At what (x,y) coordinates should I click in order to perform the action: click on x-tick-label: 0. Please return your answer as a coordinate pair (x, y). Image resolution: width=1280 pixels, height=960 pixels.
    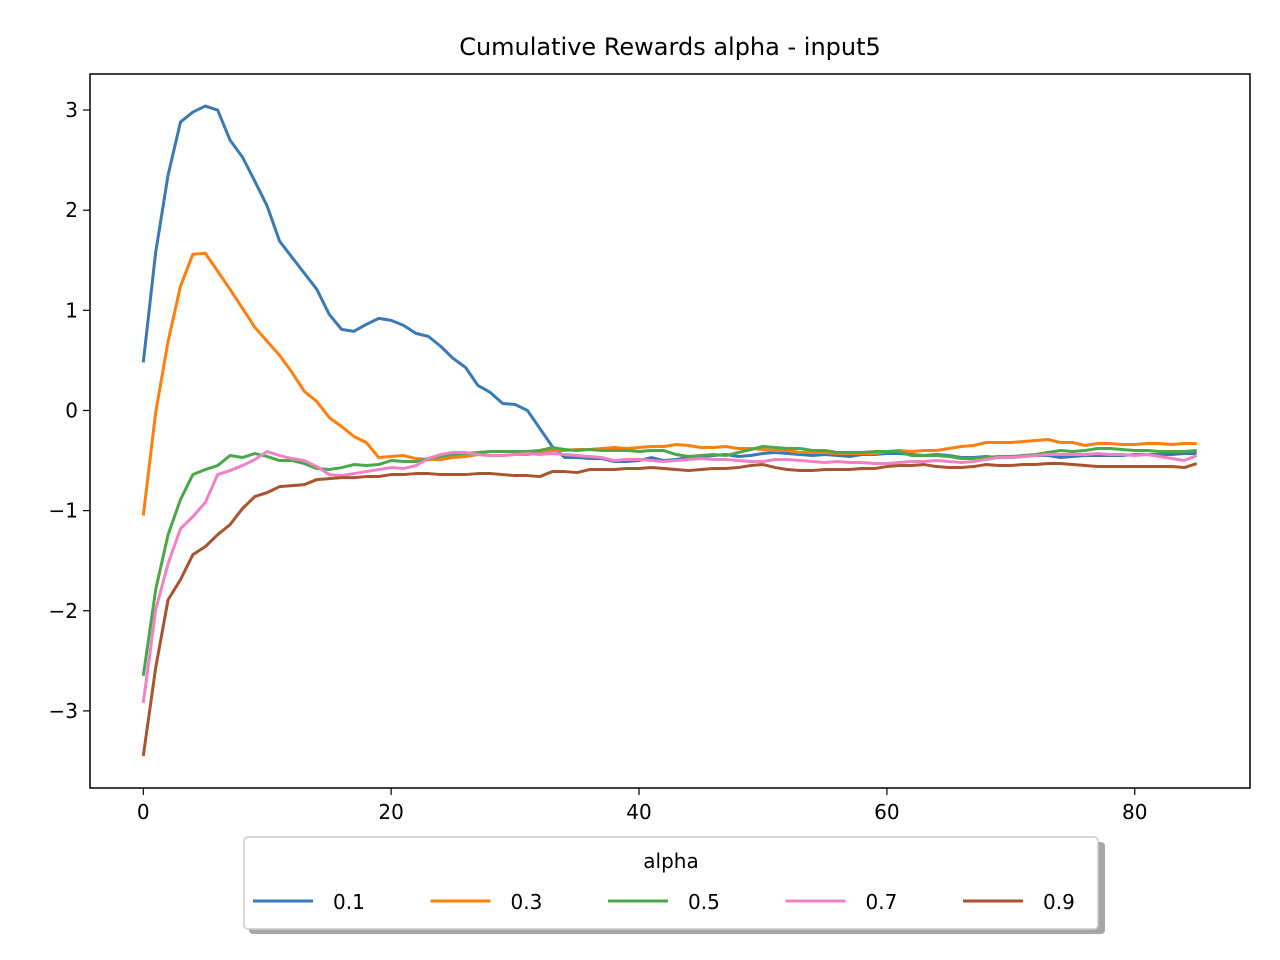
    Looking at the image, I should click on (143, 812).